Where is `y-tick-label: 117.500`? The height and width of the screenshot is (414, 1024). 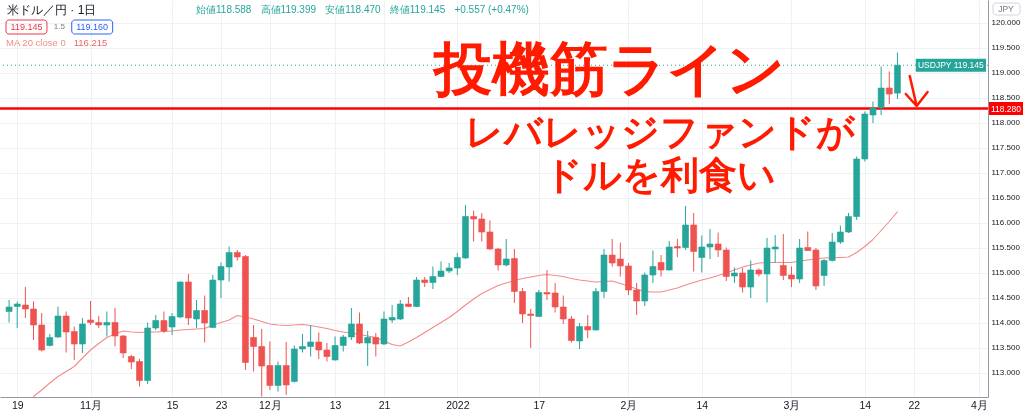 y-tick-label: 117.500 is located at coordinates (1006, 147).